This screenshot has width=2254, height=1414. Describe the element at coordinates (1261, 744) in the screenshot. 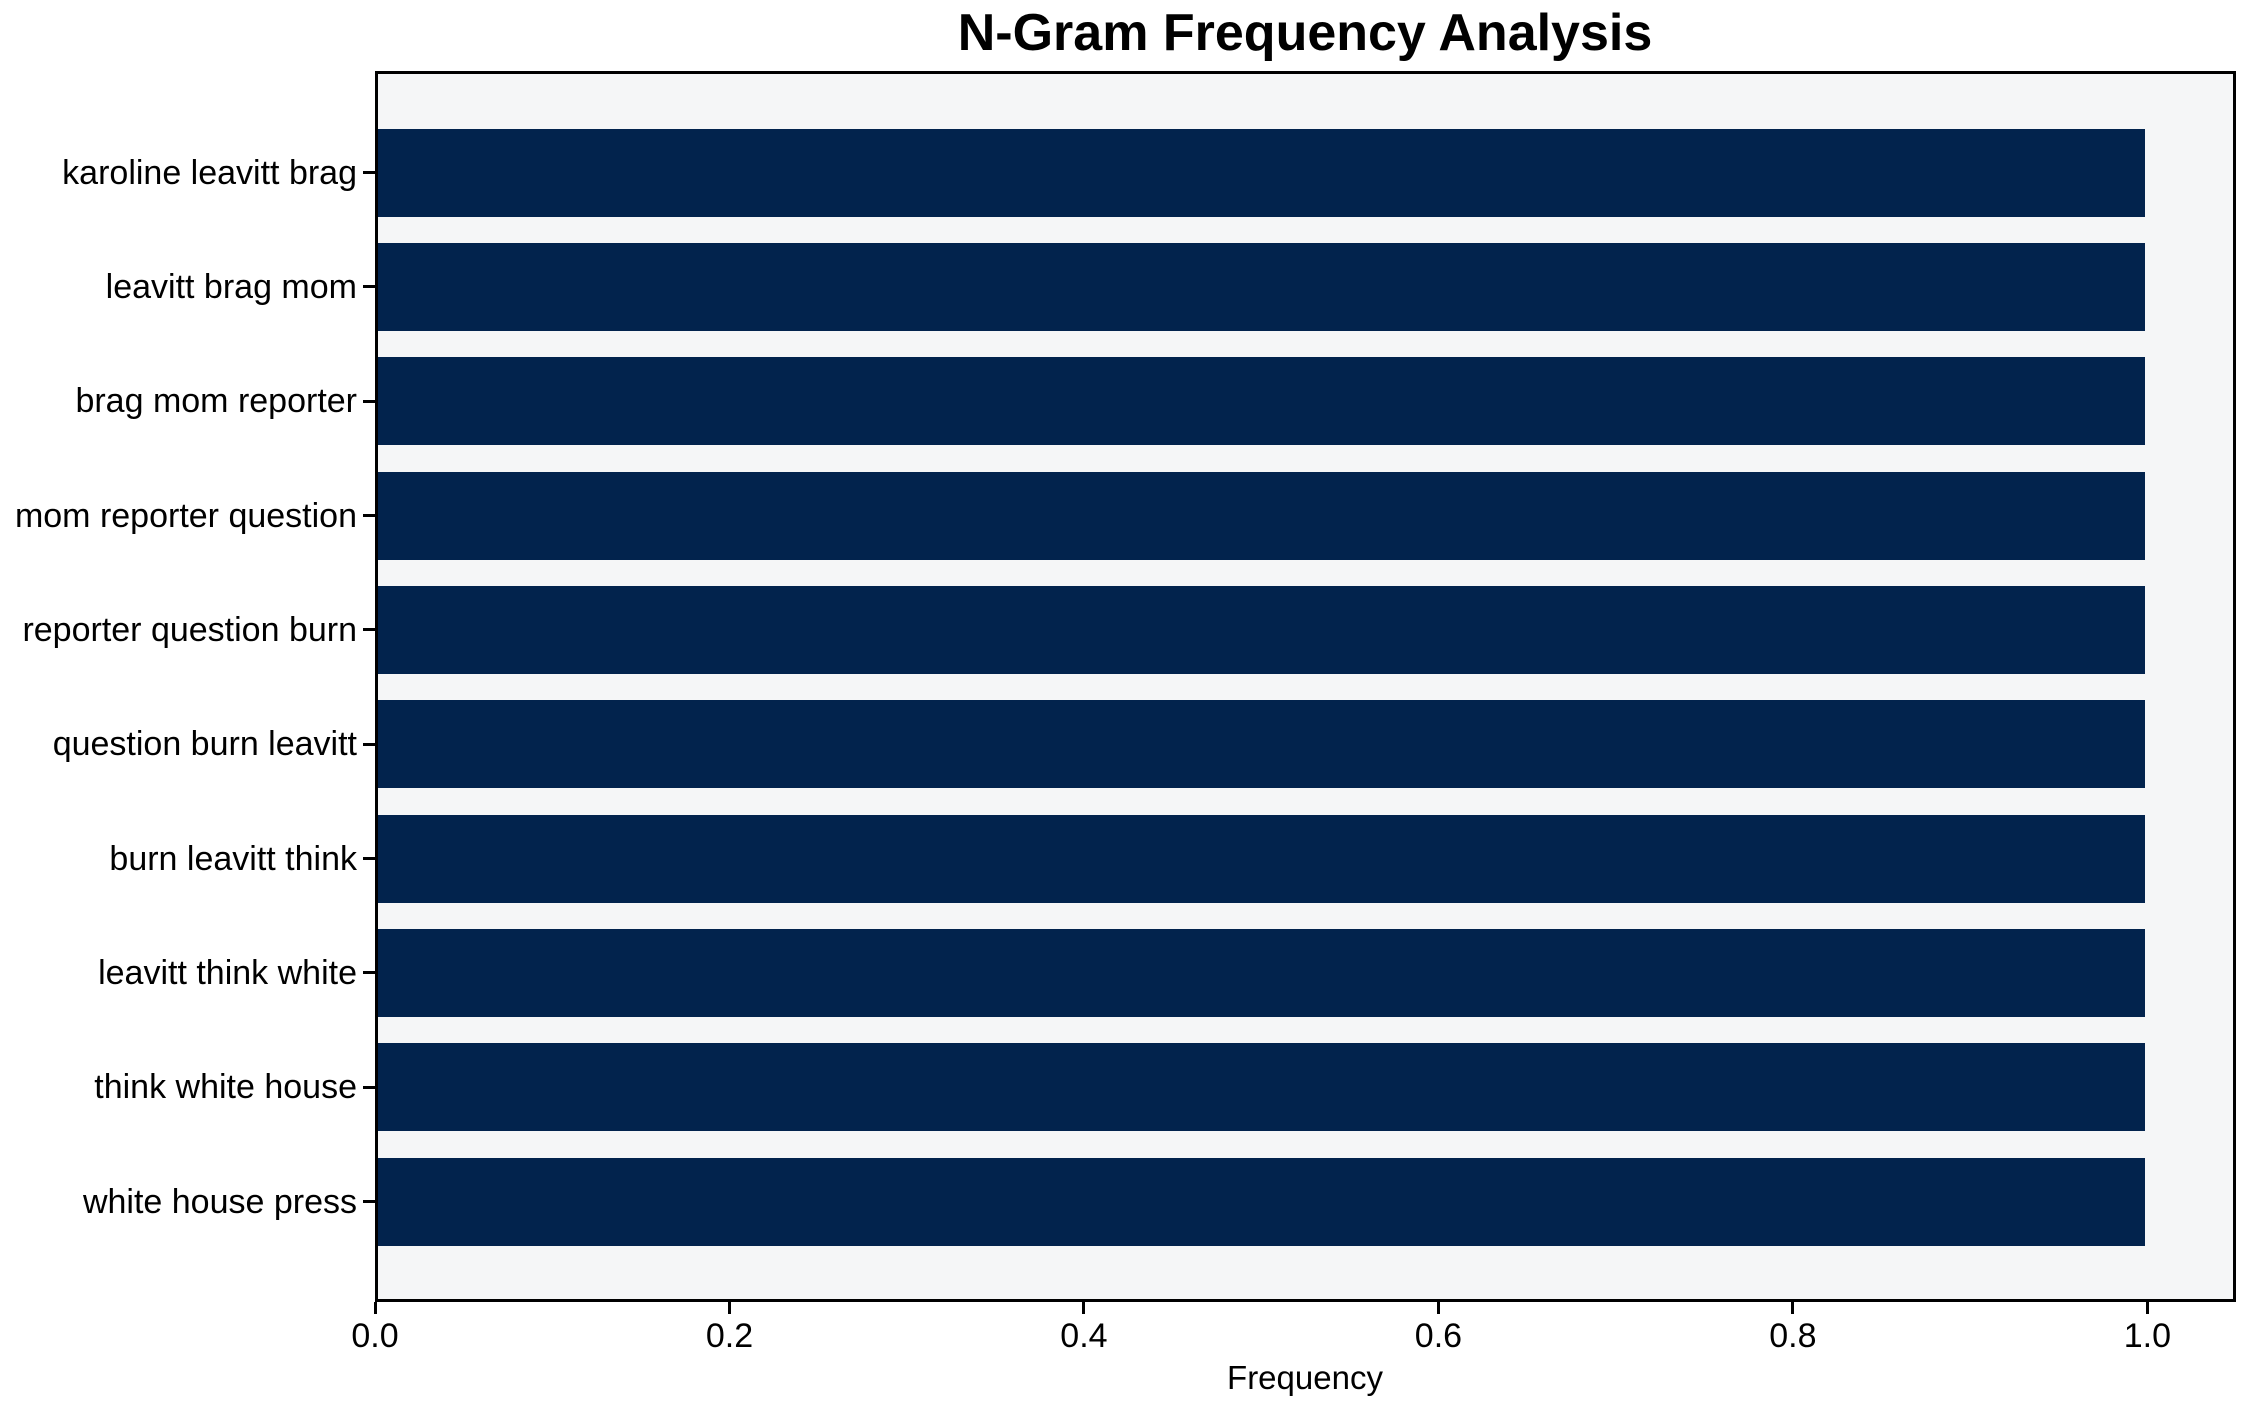

I see `bar-question-burn-leavitt` at that location.